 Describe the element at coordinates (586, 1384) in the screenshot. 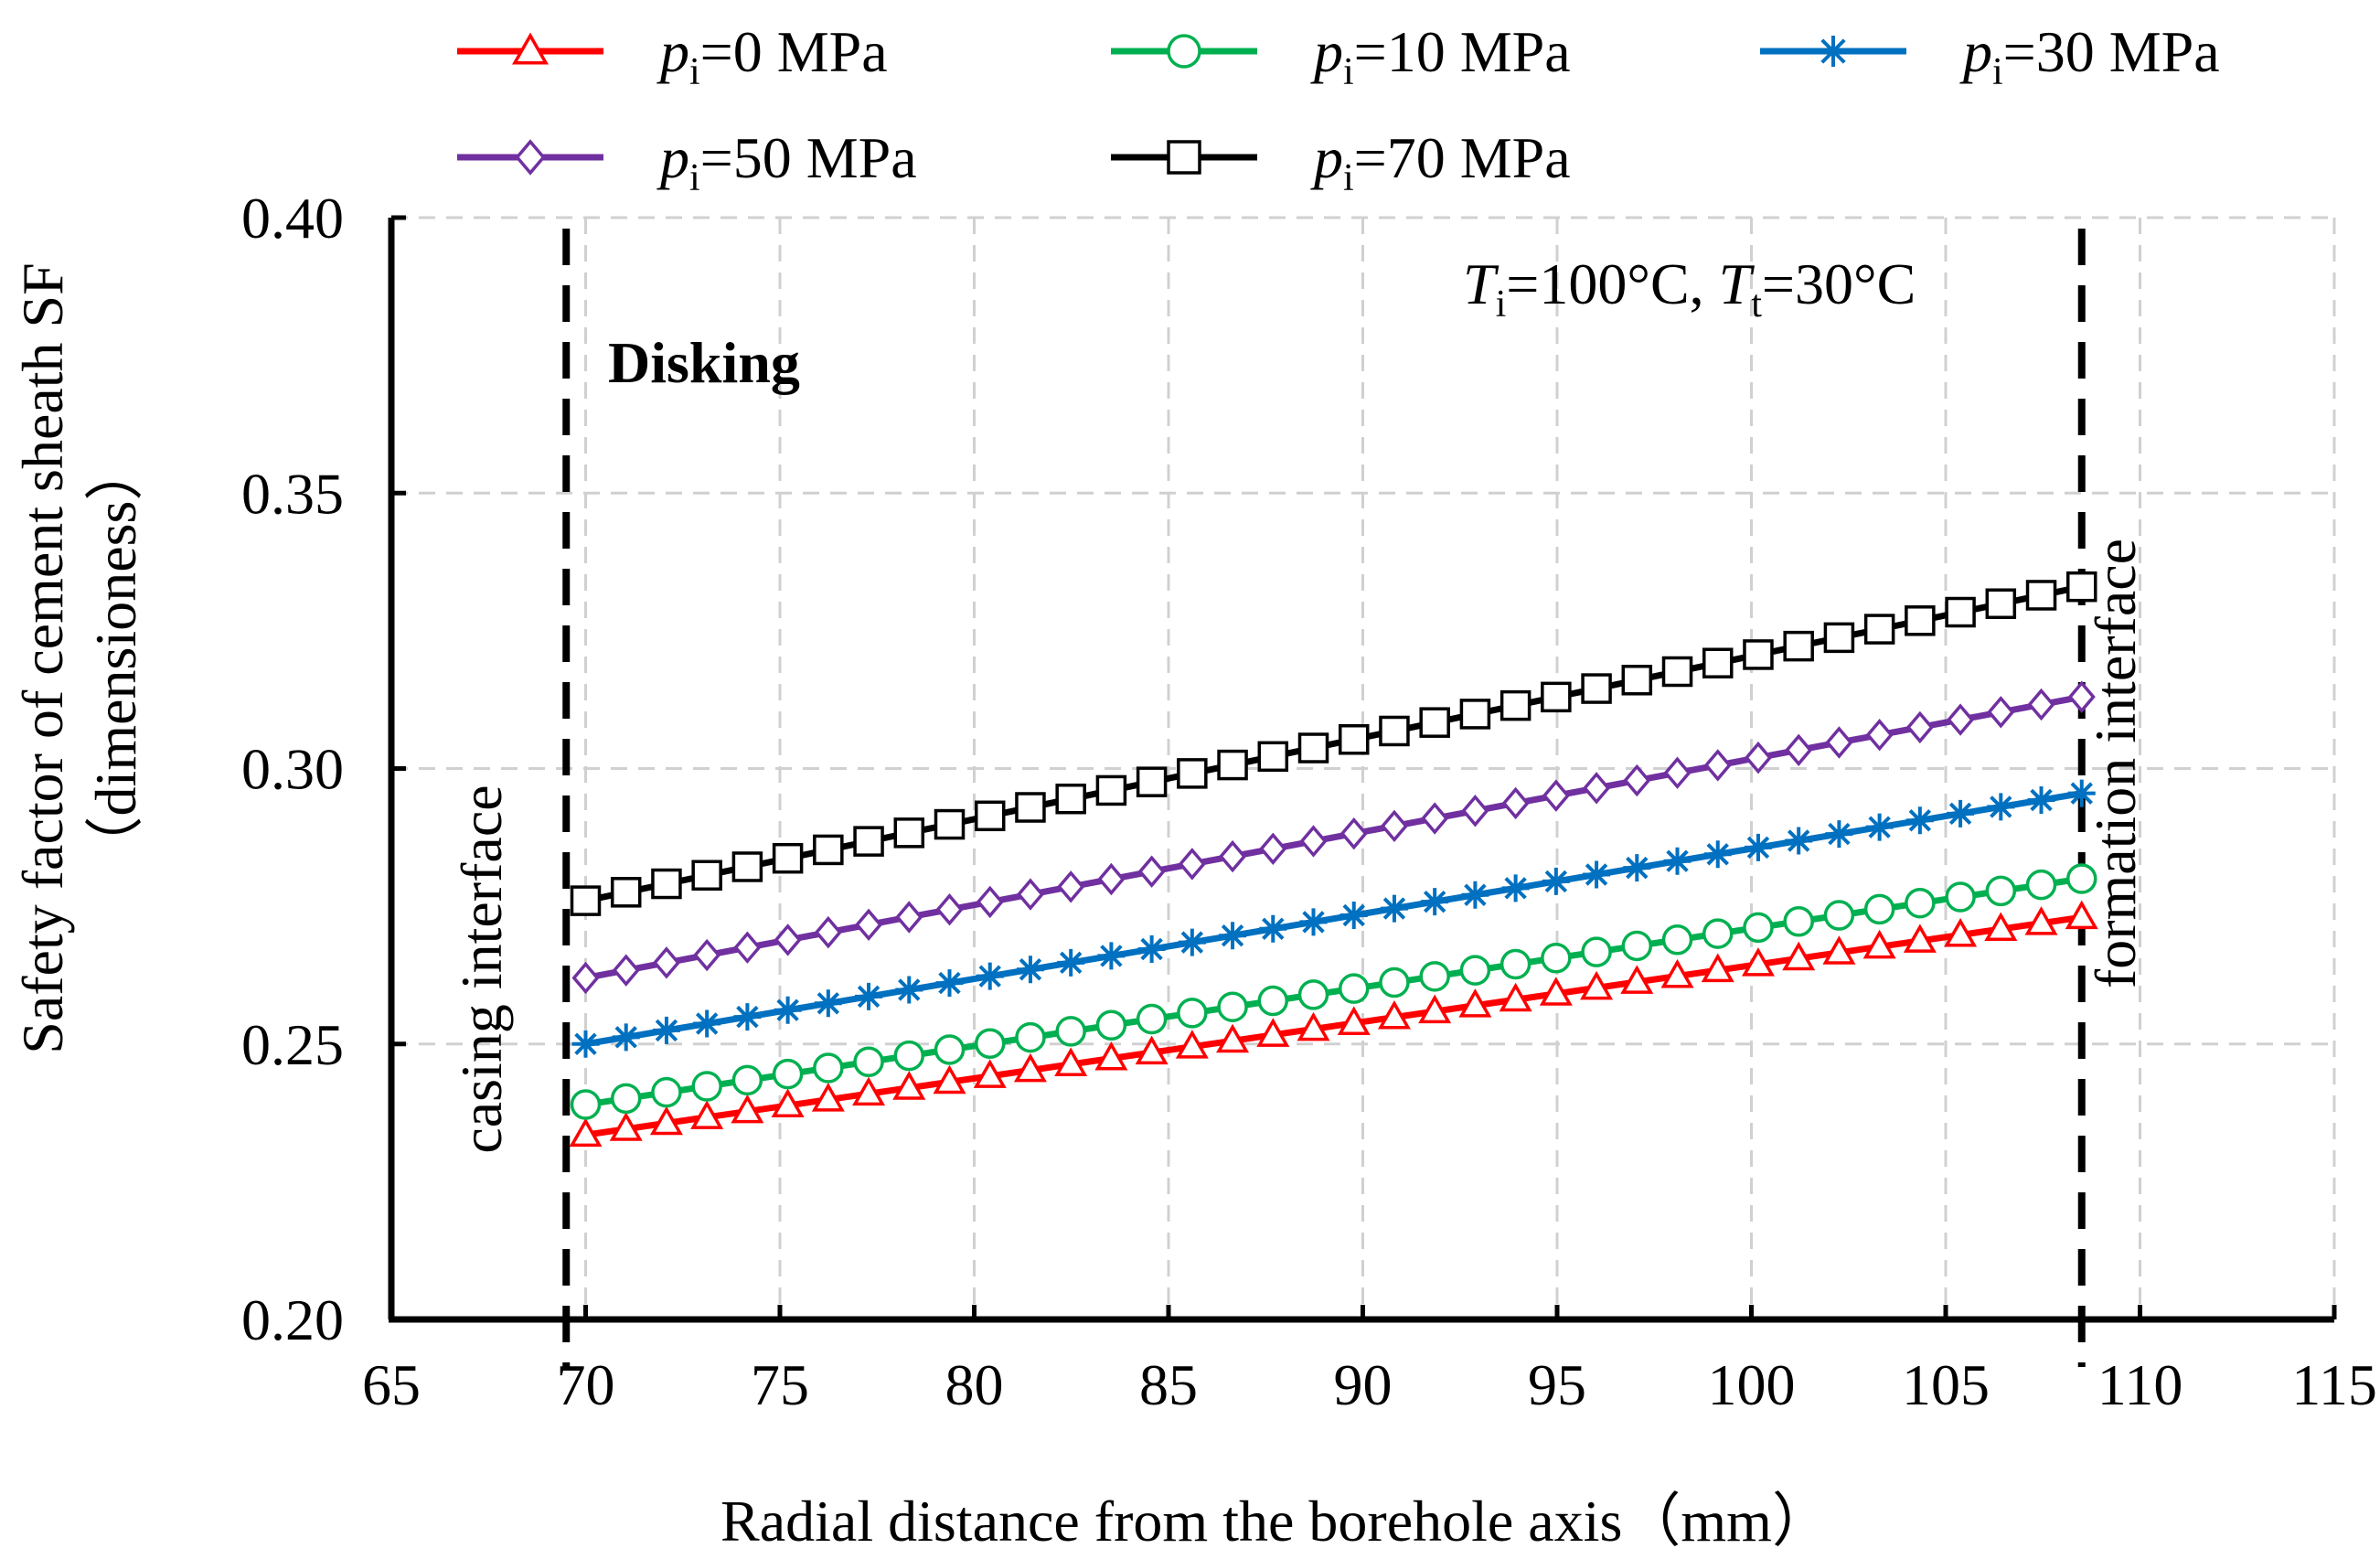

I see `x-tick-label: 70` at that location.